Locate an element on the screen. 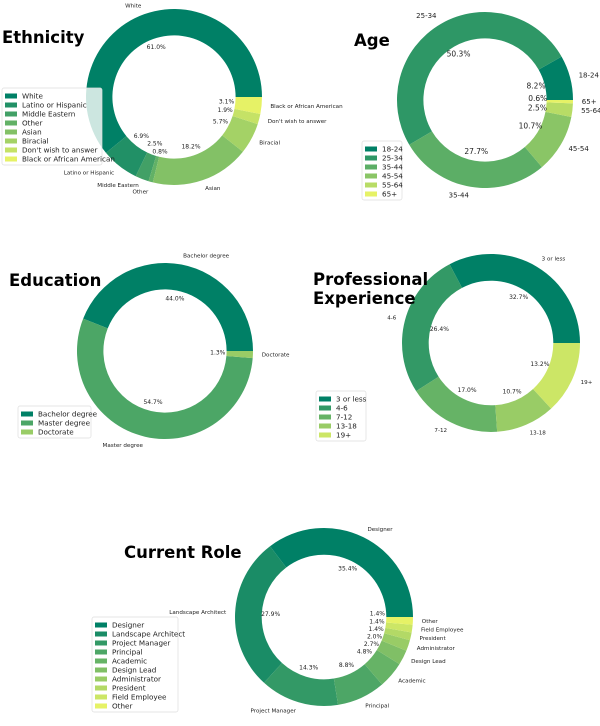  legend-entry: 65+ is located at coordinates (389, 194).